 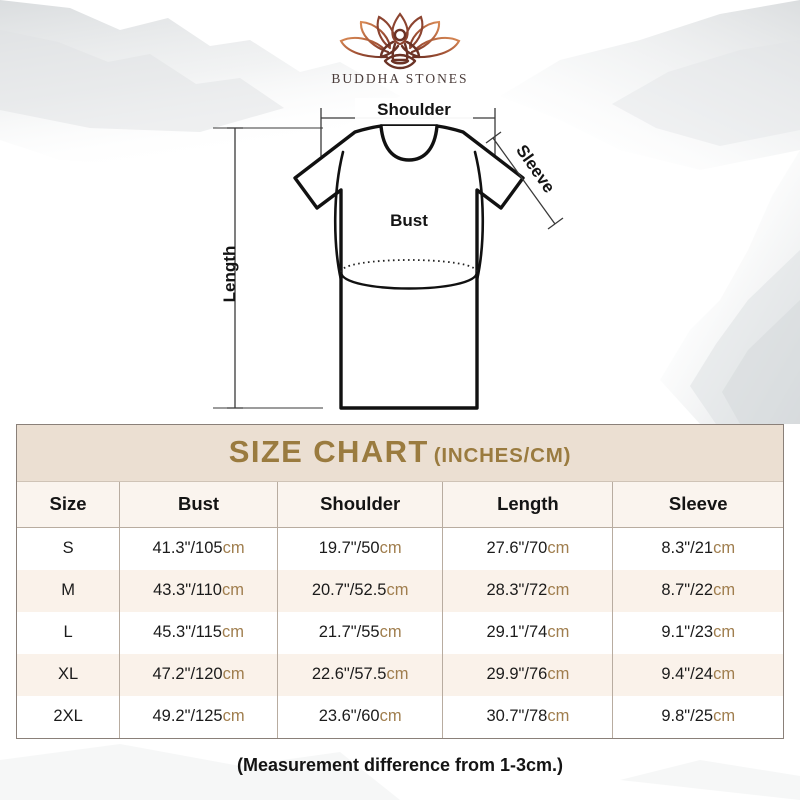 I want to click on cell-size: M, so click(x=69, y=591).